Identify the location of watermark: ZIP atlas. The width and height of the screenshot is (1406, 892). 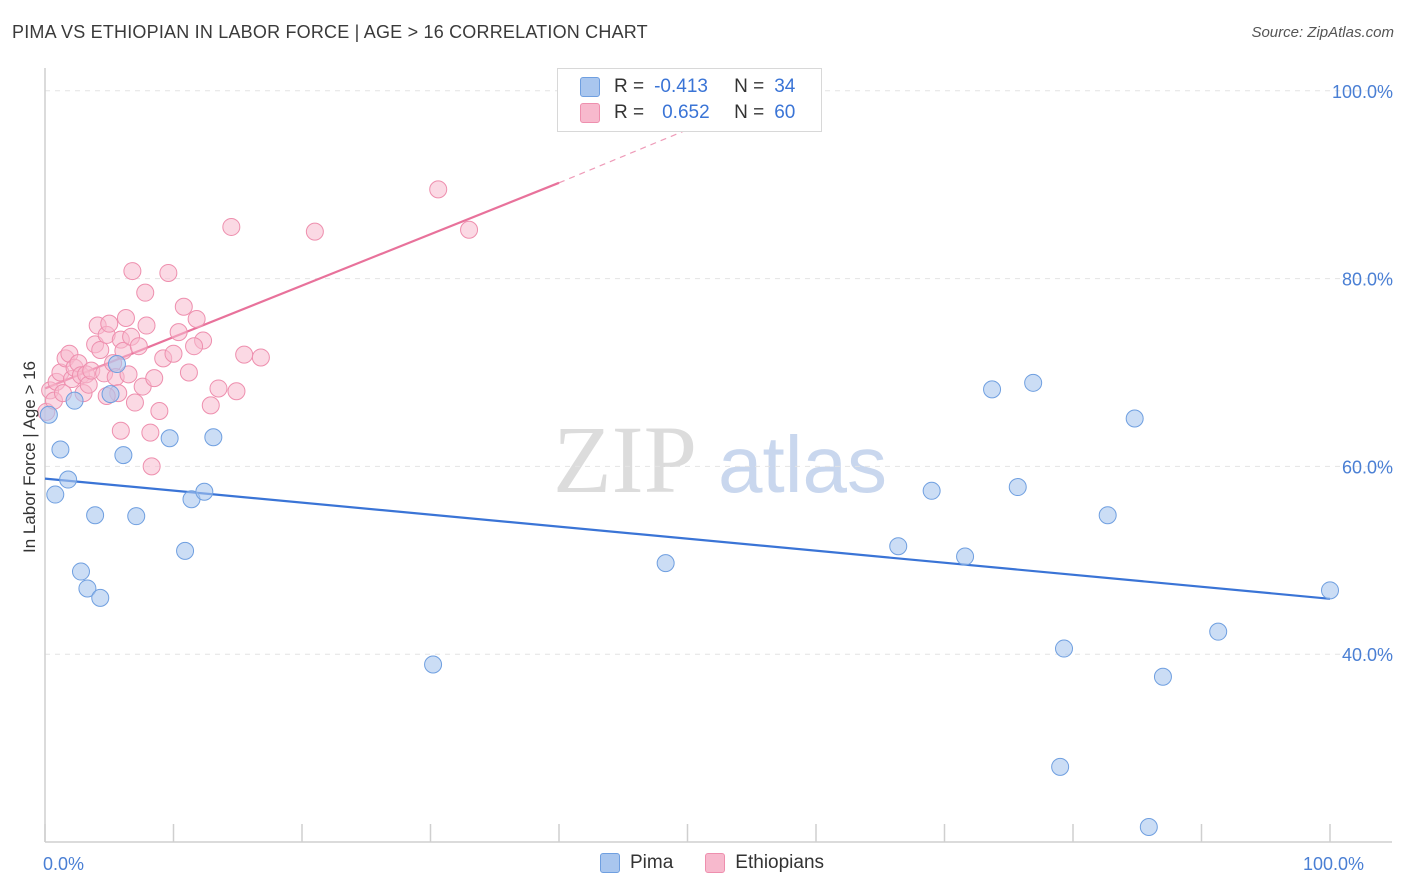
(720, 459).